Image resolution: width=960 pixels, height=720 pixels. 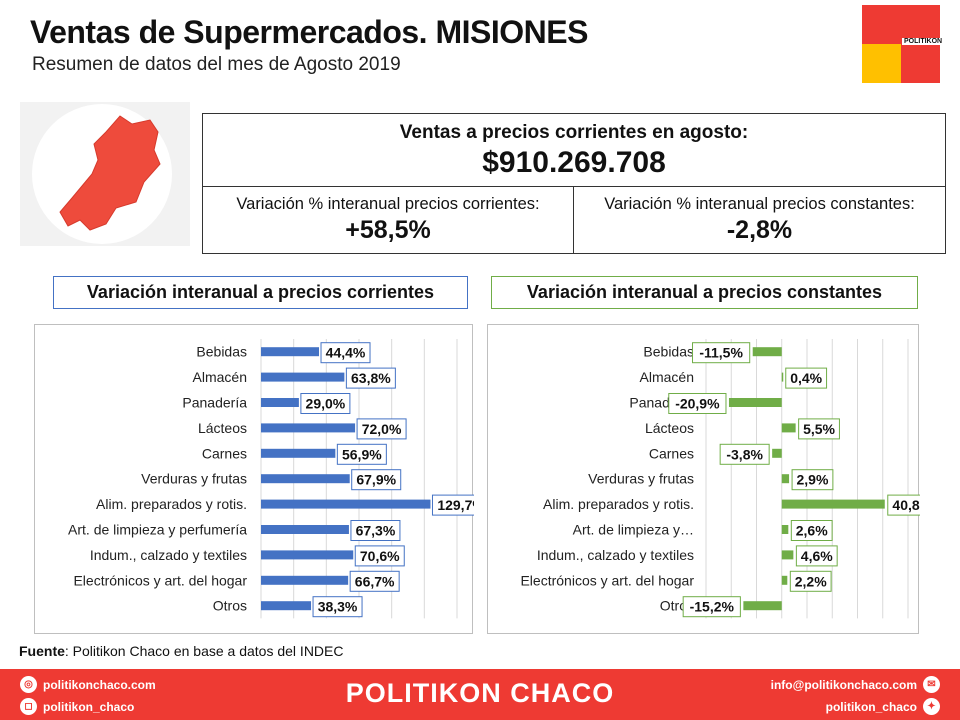 I want to click on svg-text: 129,7%, so click(x=455, y=505).